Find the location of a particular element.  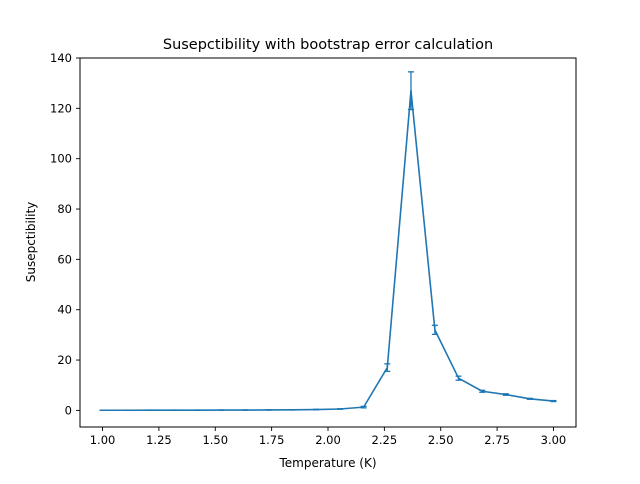

x-tick-label: 1.25 is located at coordinates (159, 440).